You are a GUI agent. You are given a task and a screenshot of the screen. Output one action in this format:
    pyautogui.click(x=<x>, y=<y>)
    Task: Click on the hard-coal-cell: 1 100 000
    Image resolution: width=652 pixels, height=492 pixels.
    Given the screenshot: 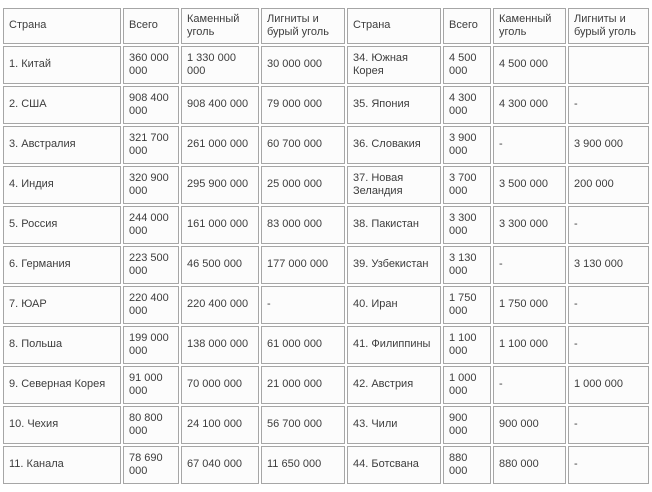 What is the action you would take?
    pyautogui.click(x=529, y=345)
    